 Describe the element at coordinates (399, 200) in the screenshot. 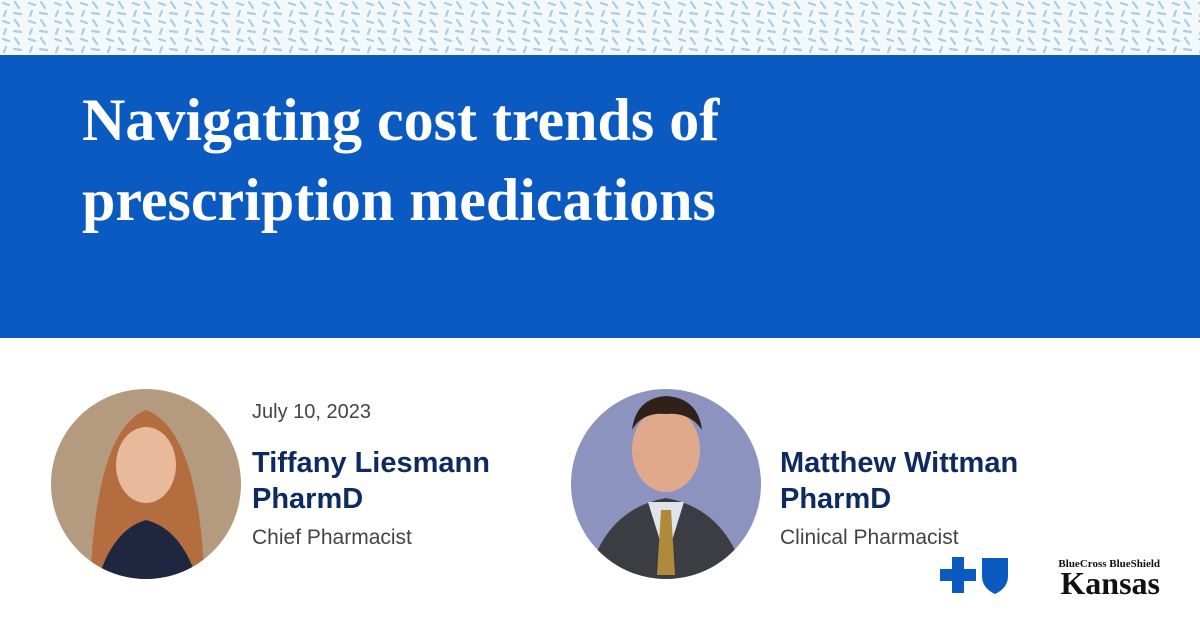

I see `title-line: prescription medications` at that location.